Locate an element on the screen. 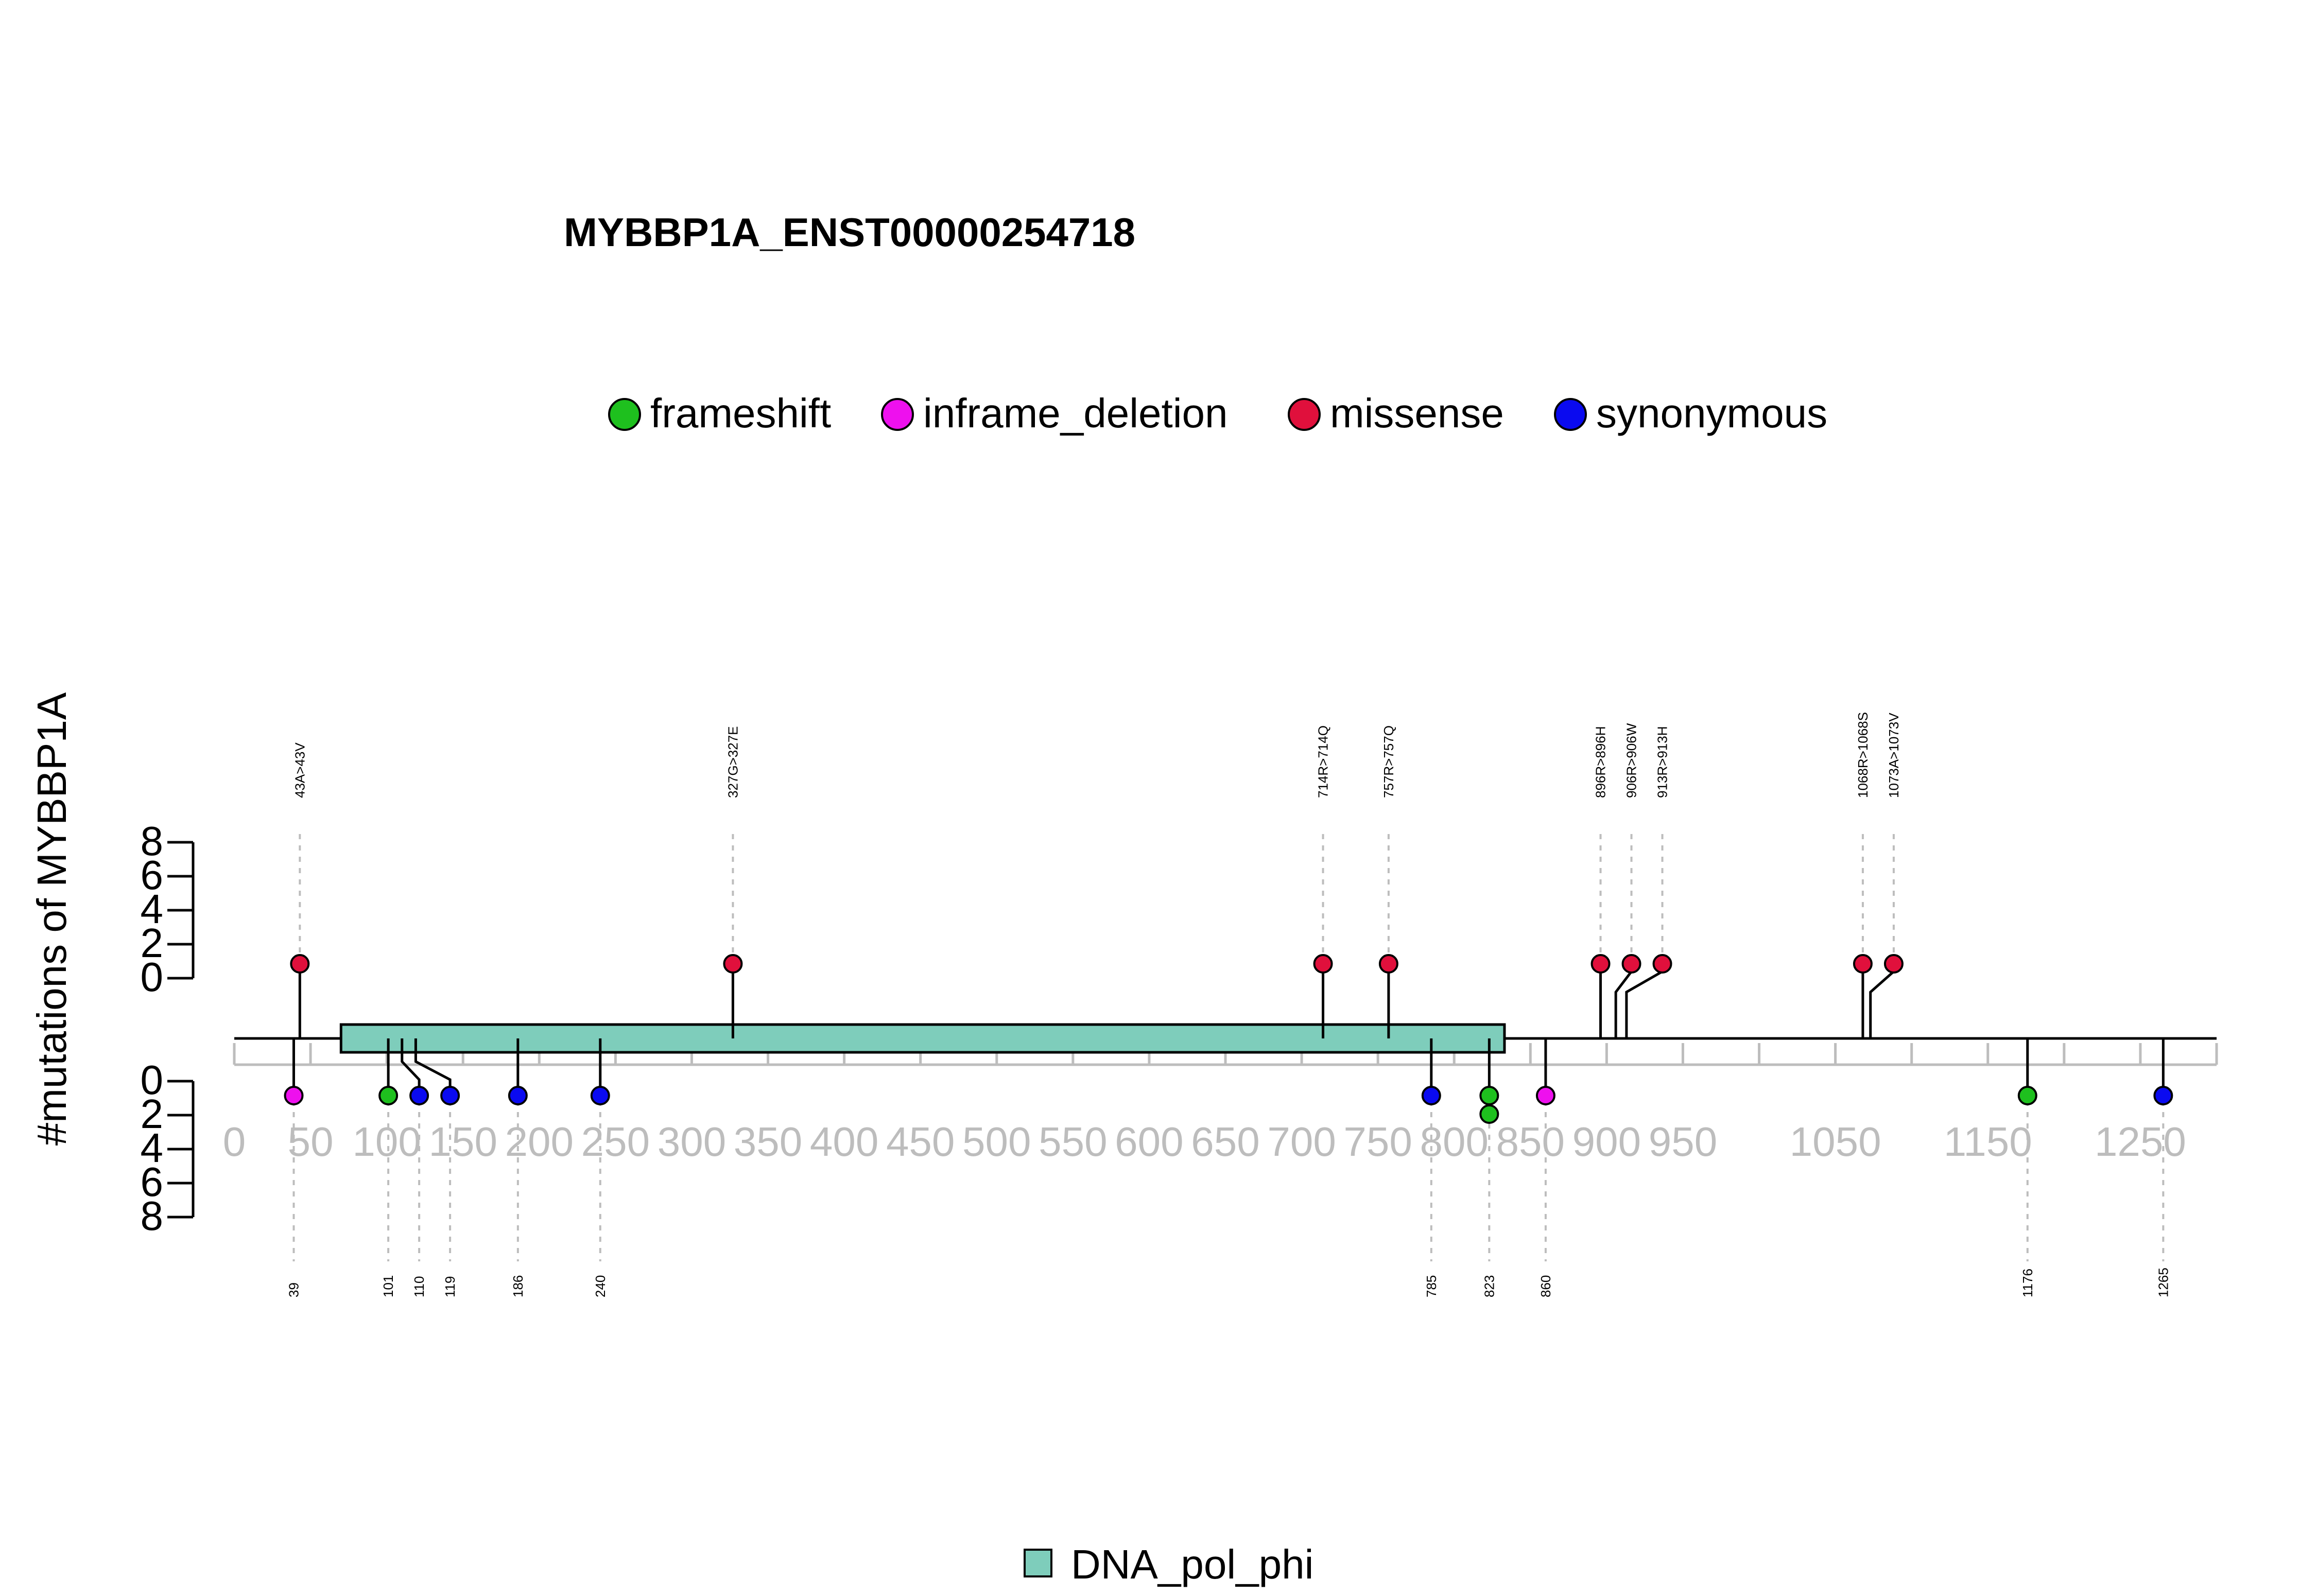  x-tick-label-650: 650 is located at coordinates (1225, 1142).